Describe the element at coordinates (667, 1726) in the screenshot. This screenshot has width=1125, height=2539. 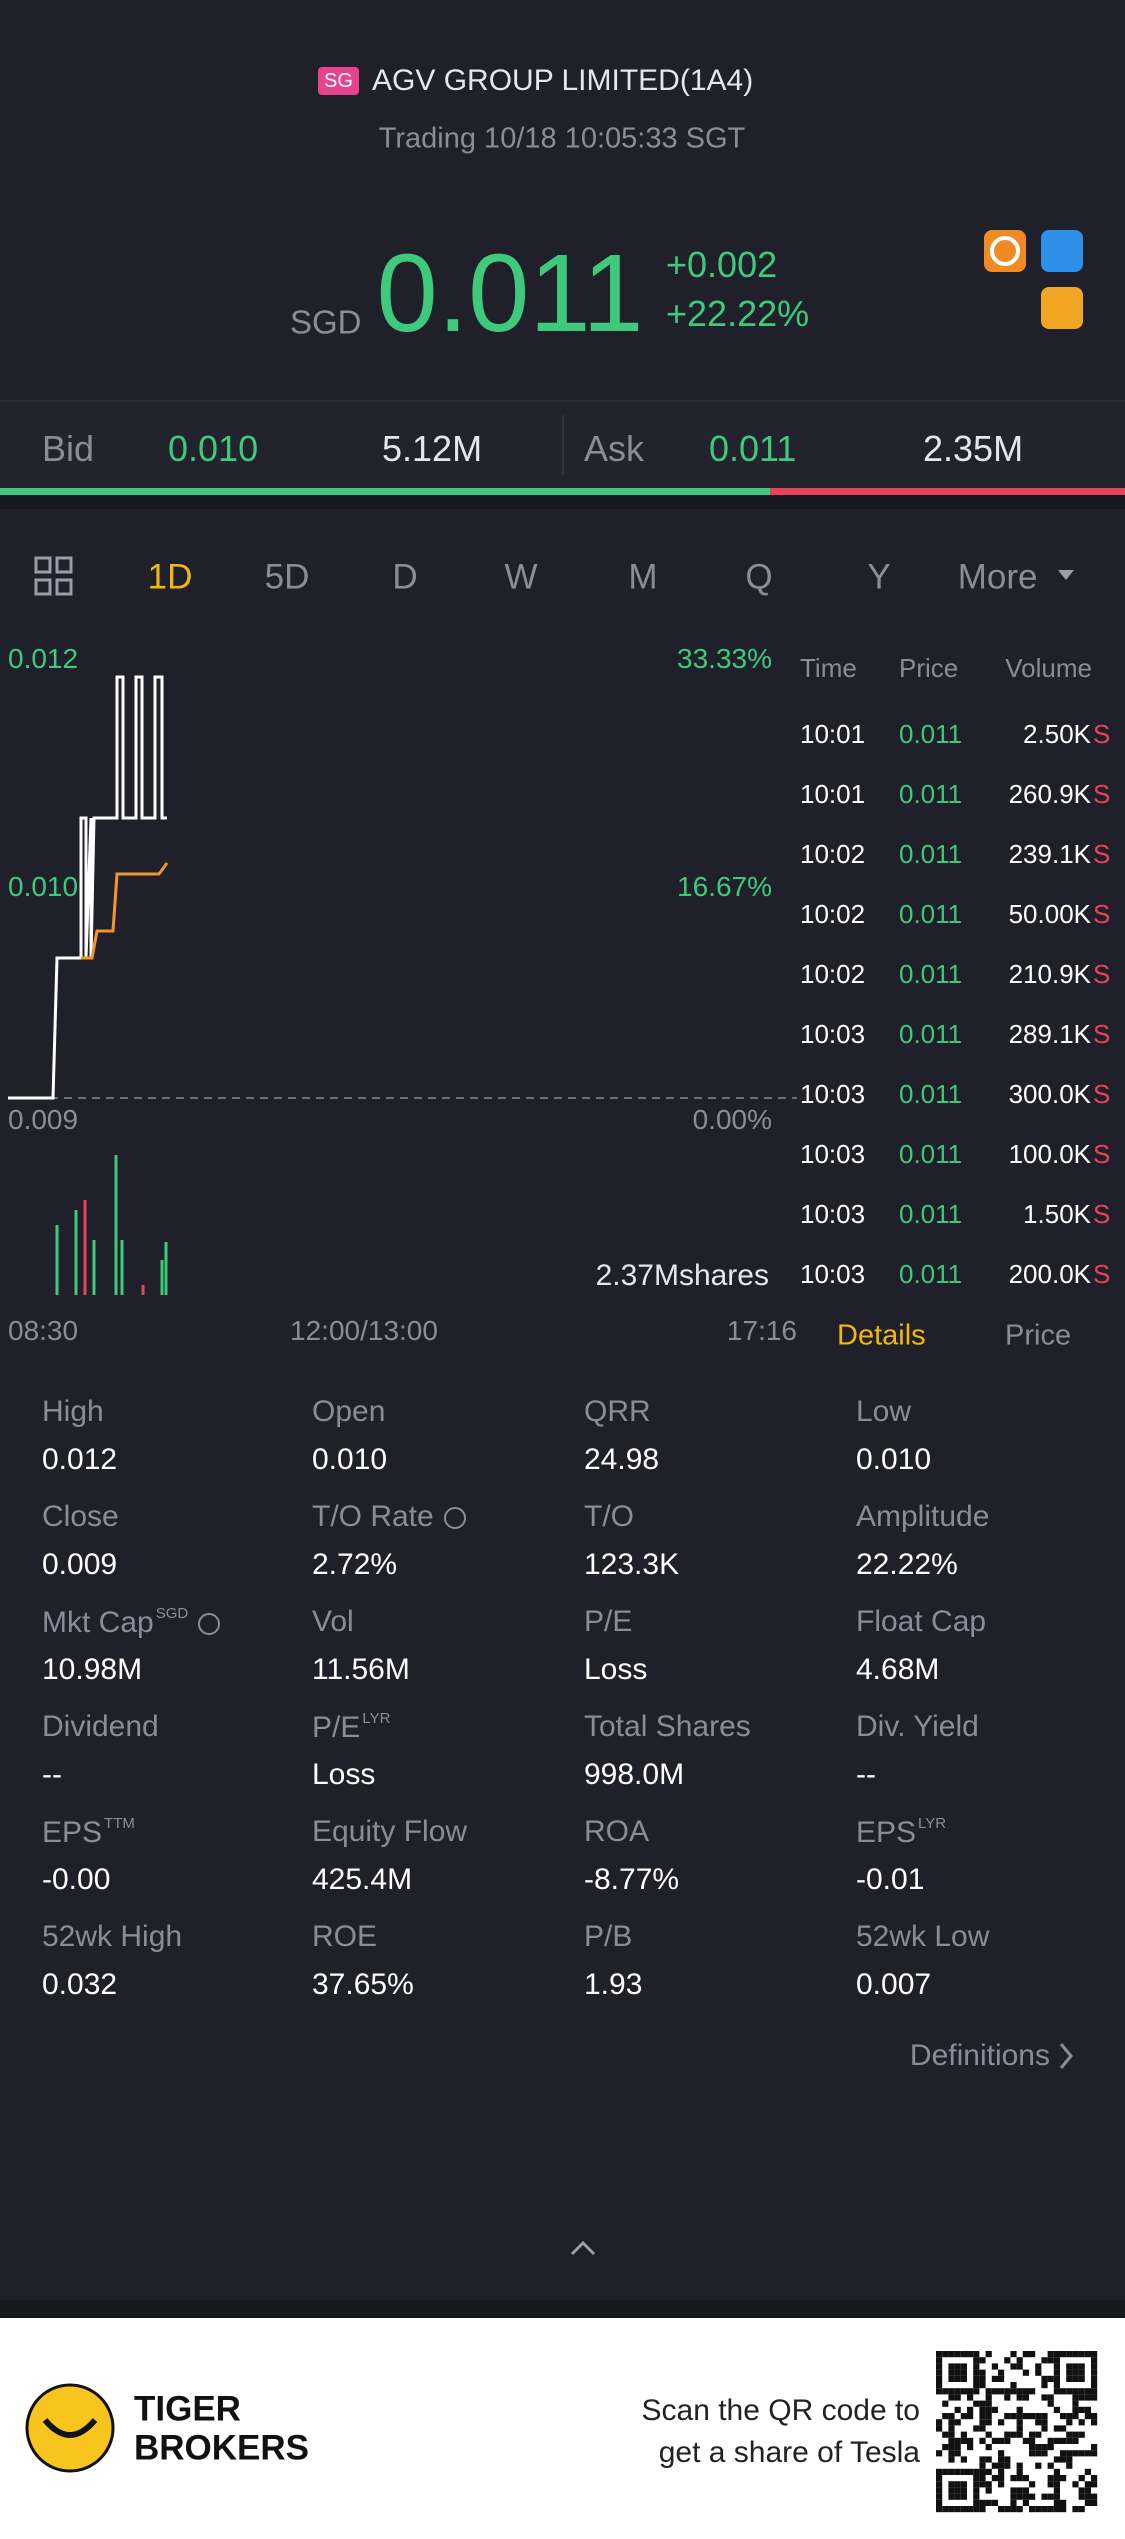
I see `stat-label: Total Shares` at that location.